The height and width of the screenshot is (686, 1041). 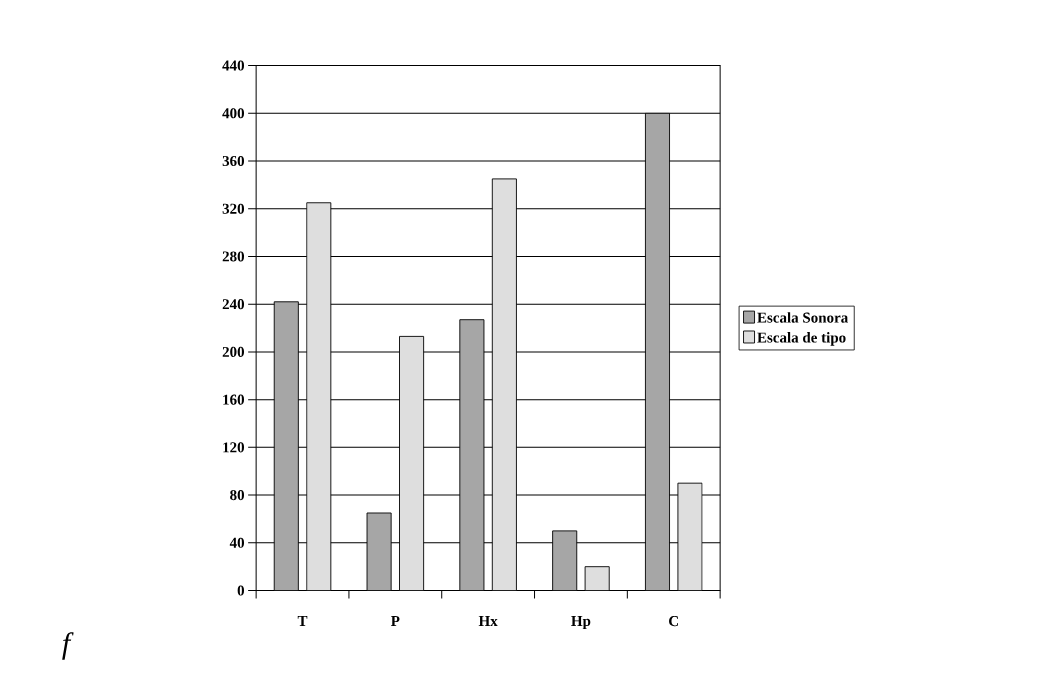 I want to click on y-tick-label: 80, so click(x=237, y=495).